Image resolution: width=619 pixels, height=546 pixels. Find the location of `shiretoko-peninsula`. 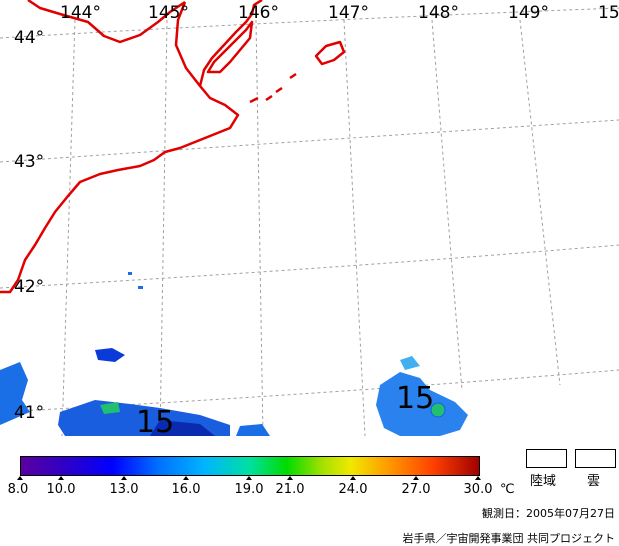

shiretoko-peninsula is located at coordinates (230, 43).